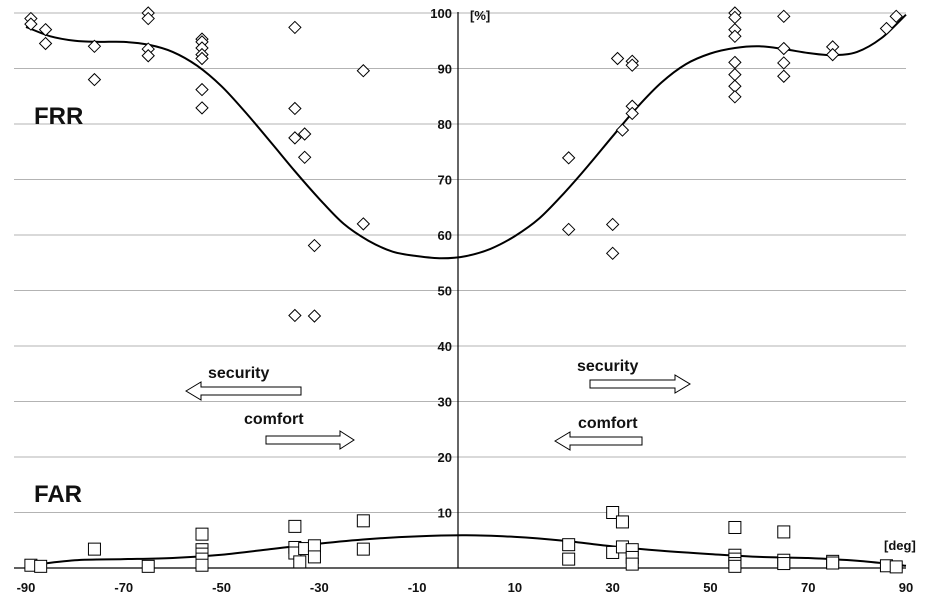  I want to click on right-comfort-text: comfort, so click(608, 423).